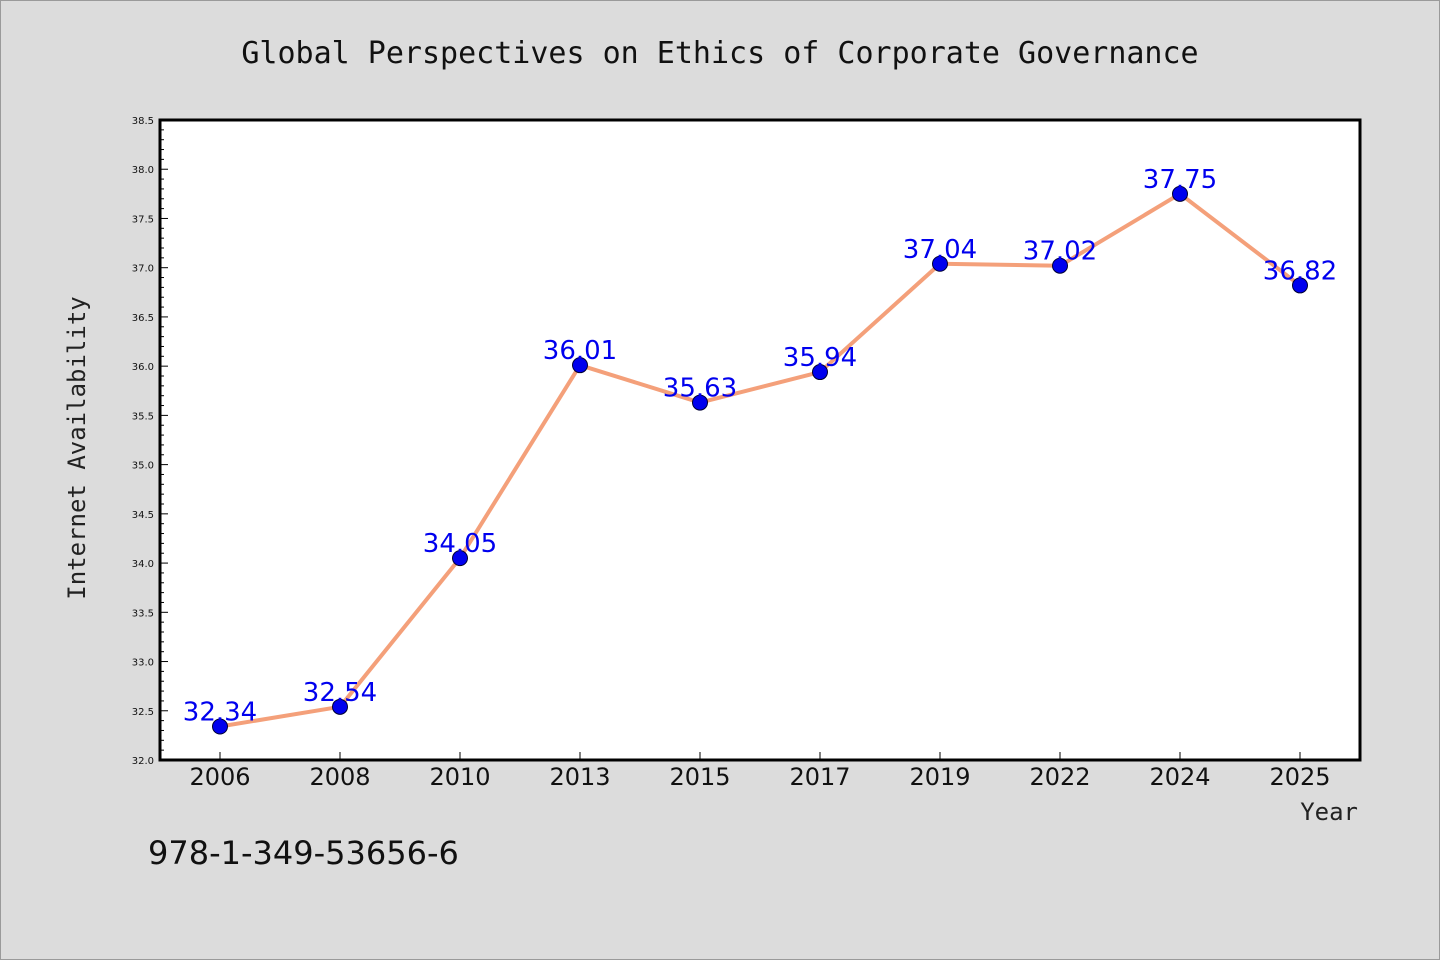  Describe the element at coordinates (143, 466) in the screenshot. I see `y-tick-label: 35.0` at that location.